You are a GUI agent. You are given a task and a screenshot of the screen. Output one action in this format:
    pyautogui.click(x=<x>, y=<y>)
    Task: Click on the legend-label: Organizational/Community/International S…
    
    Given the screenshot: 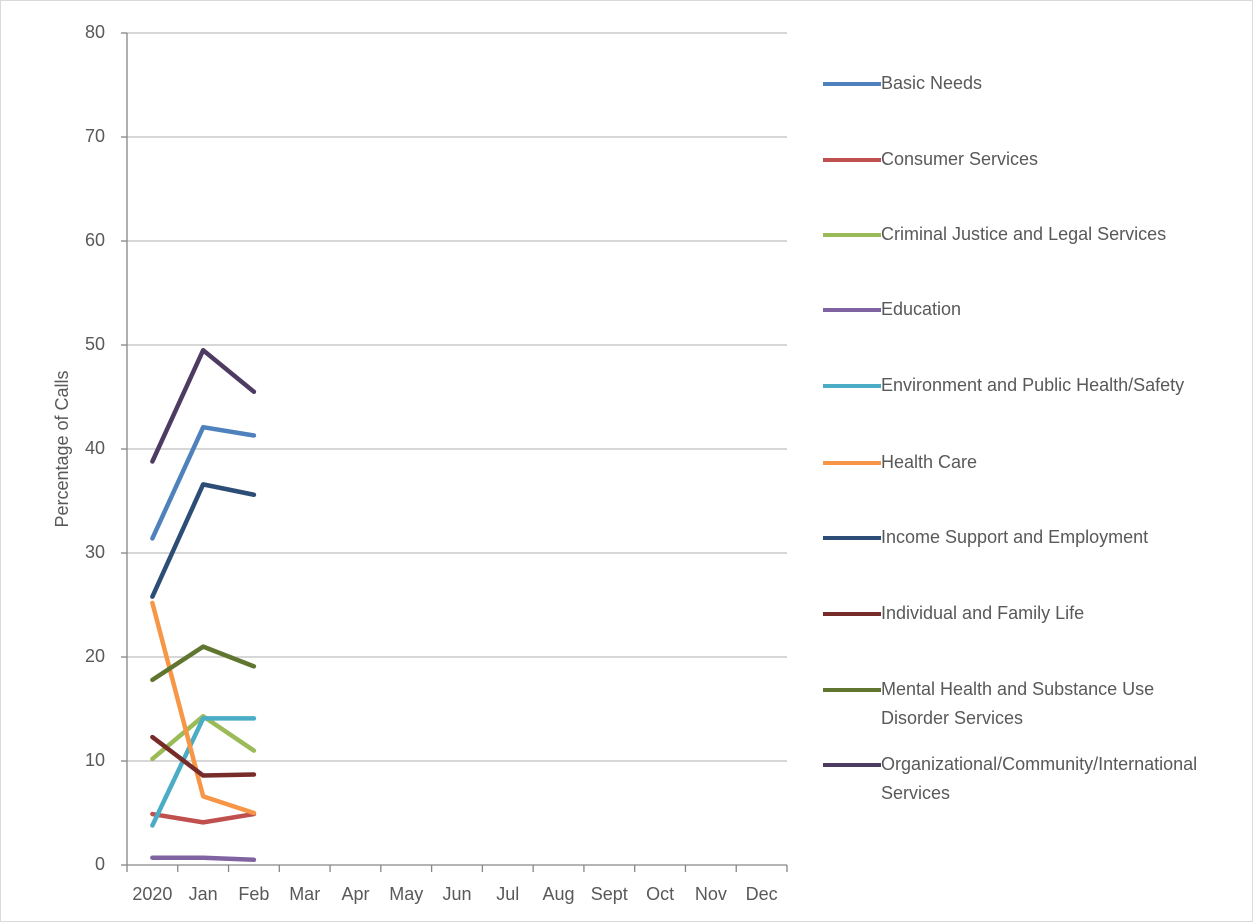 What is the action you would take?
    pyautogui.click(x=1039, y=778)
    